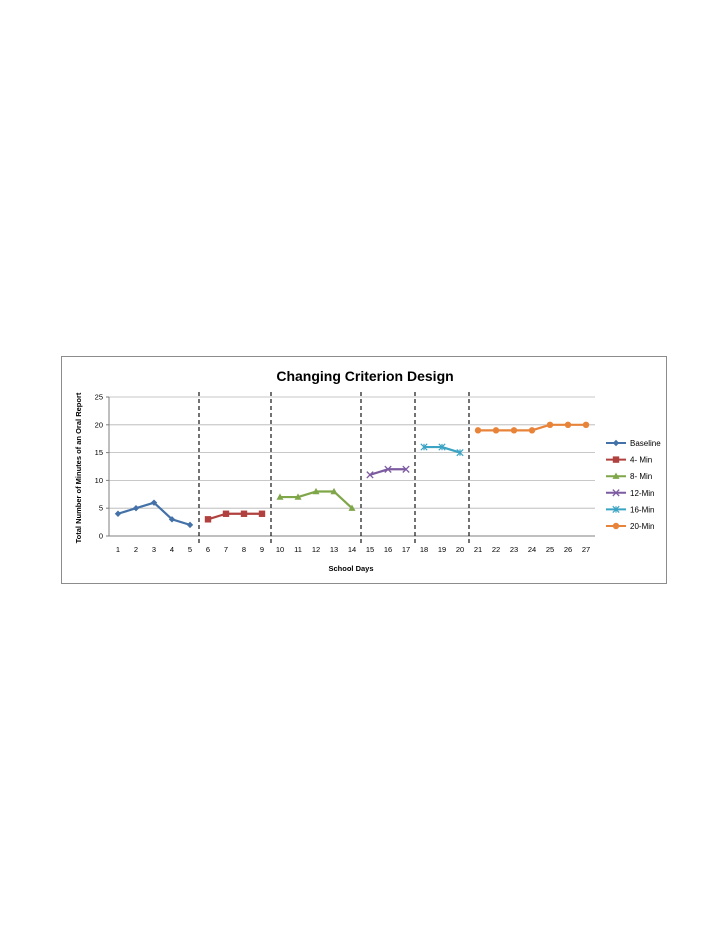 The width and height of the screenshot is (728, 942). What do you see at coordinates (280, 549) in the screenshot?
I see `x-tick-label-10: 10` at bounding box center [280, 549].